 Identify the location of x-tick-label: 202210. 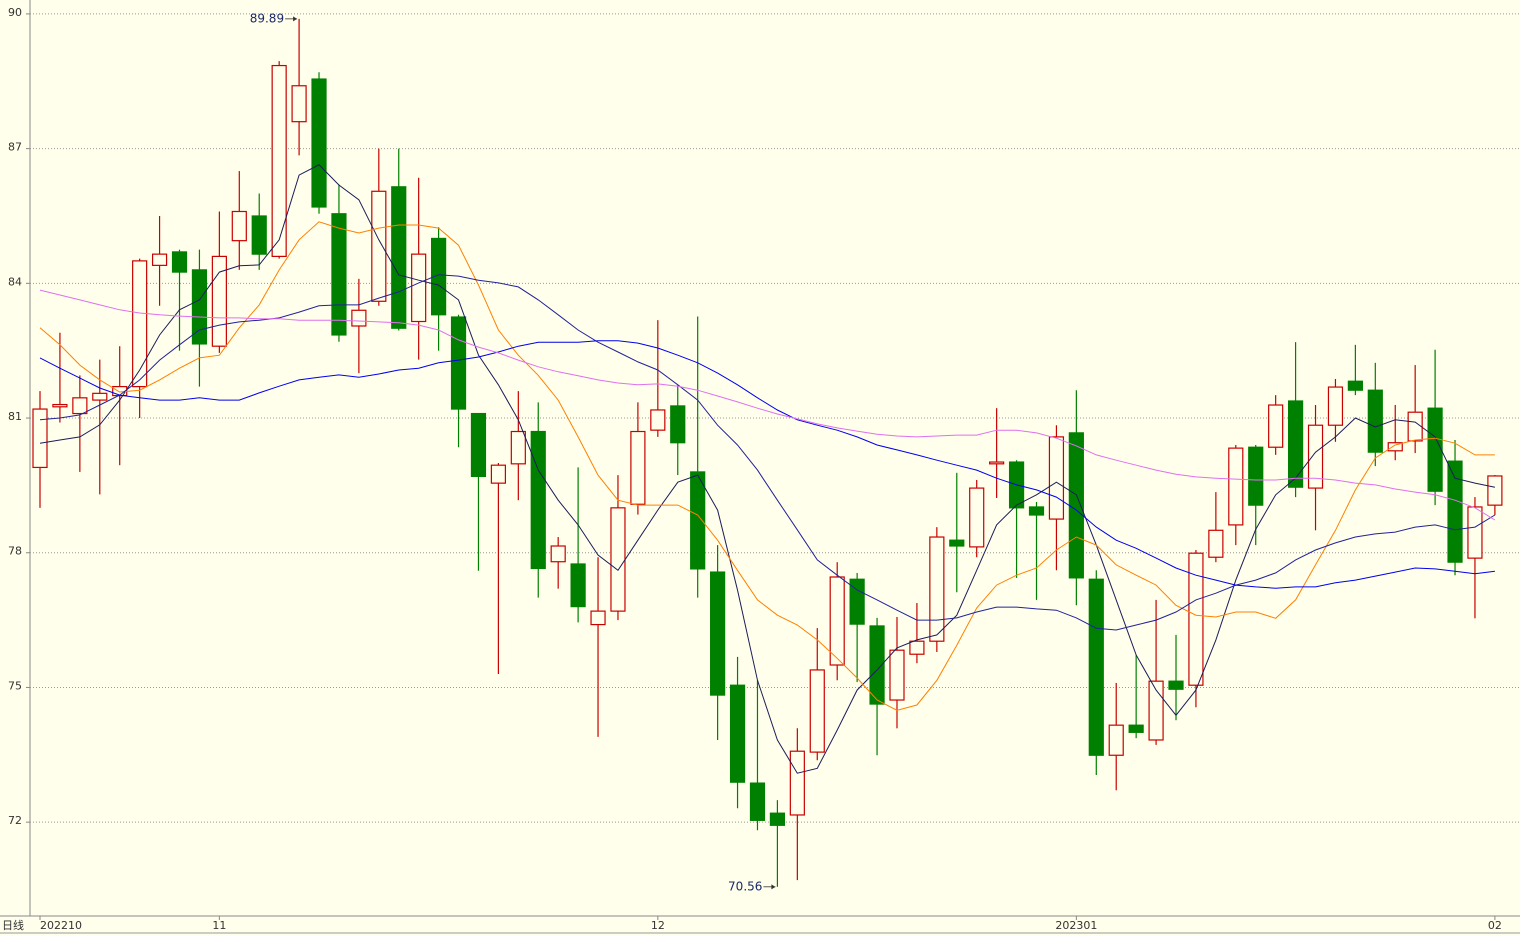
(61, 925).